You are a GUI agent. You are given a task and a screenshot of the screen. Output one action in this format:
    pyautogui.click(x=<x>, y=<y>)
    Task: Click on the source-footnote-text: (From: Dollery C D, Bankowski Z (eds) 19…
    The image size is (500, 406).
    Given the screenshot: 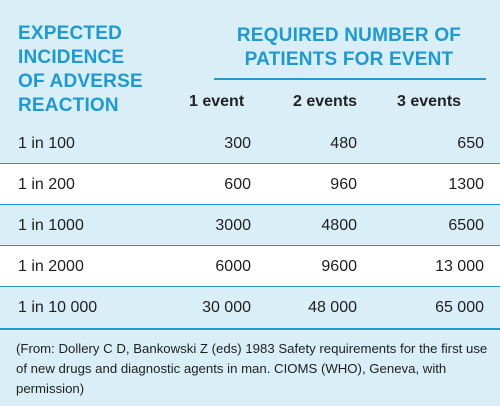 What is the action you would take?
    pyautogui.click(x=252, y=368)
    